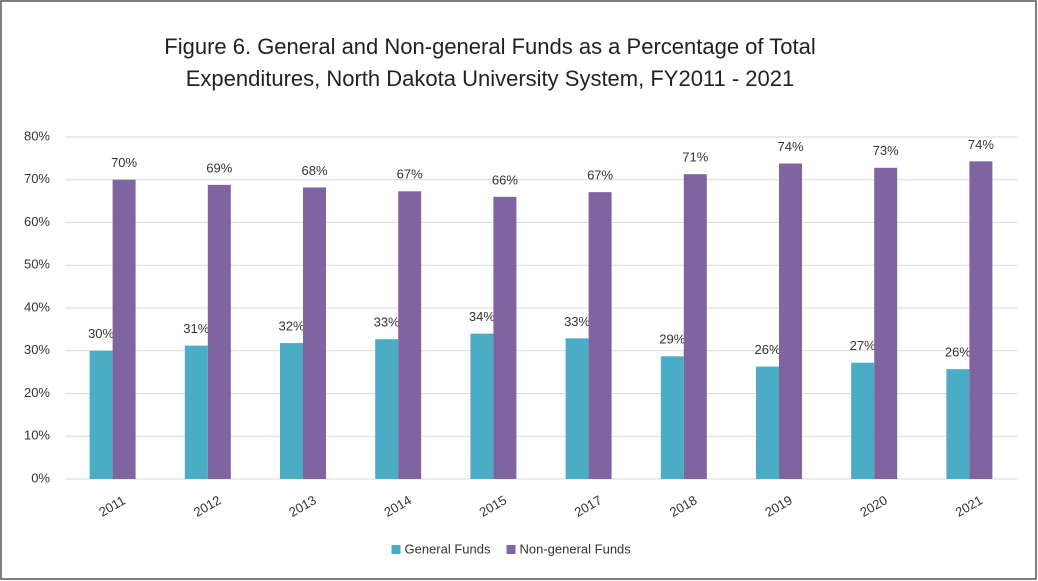  Describe the element at coordinates (505, 179) in the screenshot. I see `data-label: 66%` at that location.